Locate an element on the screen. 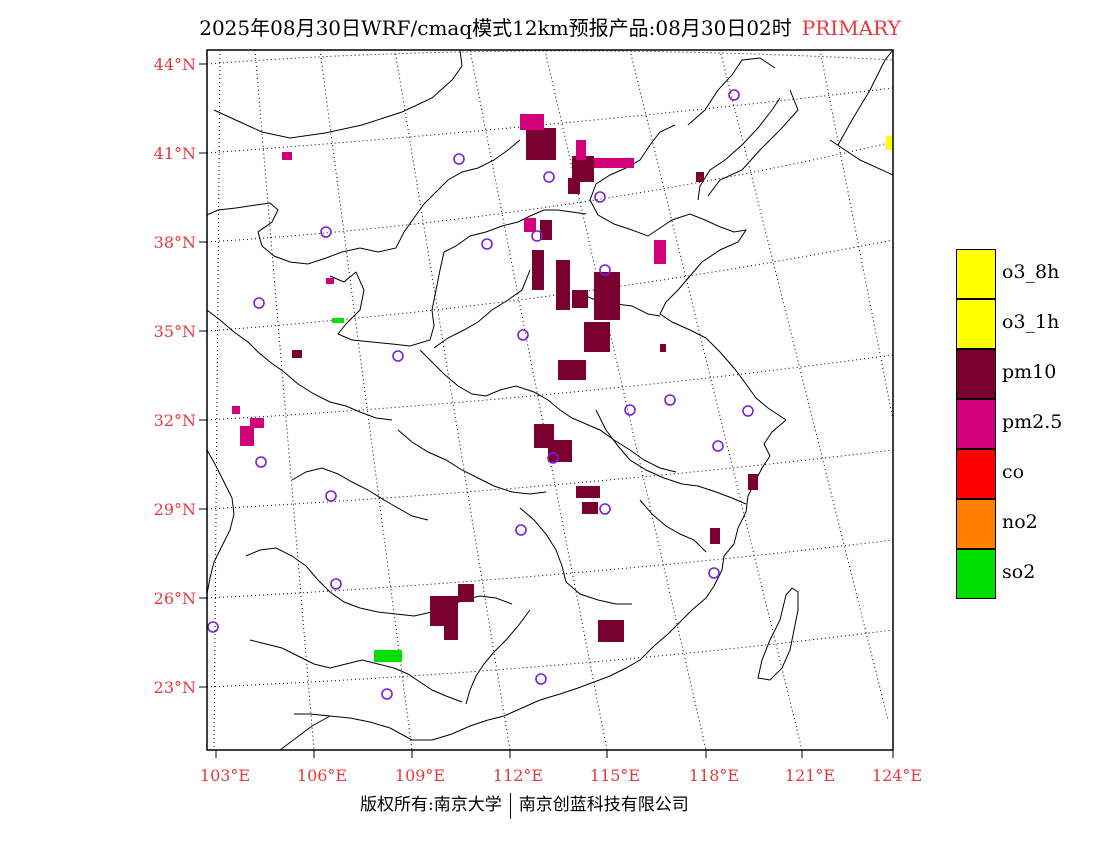 The image size is (1100, 850). lat-label-41: 41°N is located at coordinates (174, 153).